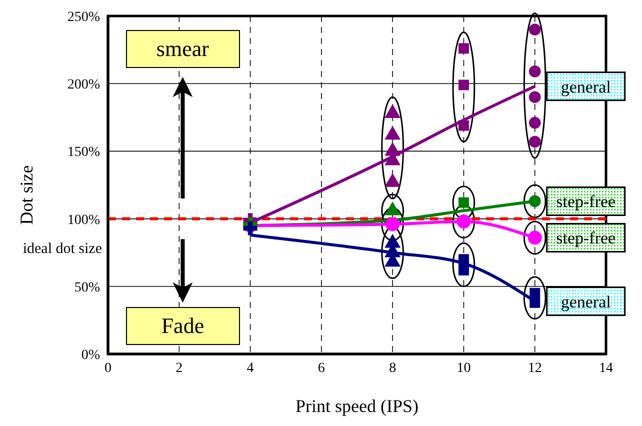 The height and width of the screenshot is (426, 642). What do you see at coordinates (392, 368) in the screenshot?
I see `x-tick-label: 8` at bounding box center [392, 368].